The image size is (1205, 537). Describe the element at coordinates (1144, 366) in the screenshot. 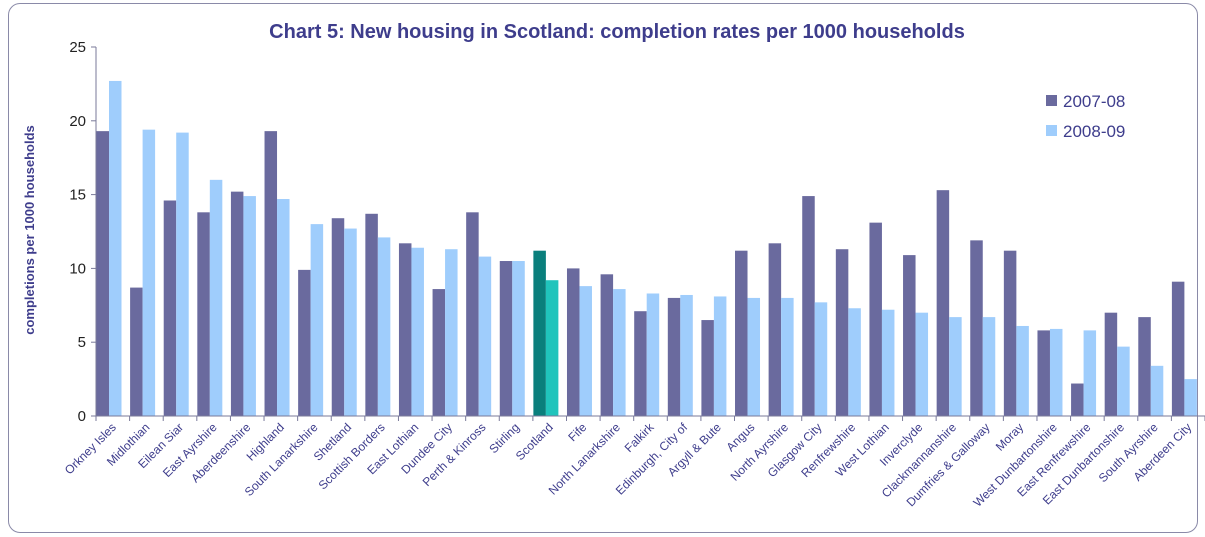

I see `bar-2007-08-south-ayrshire` at that location.